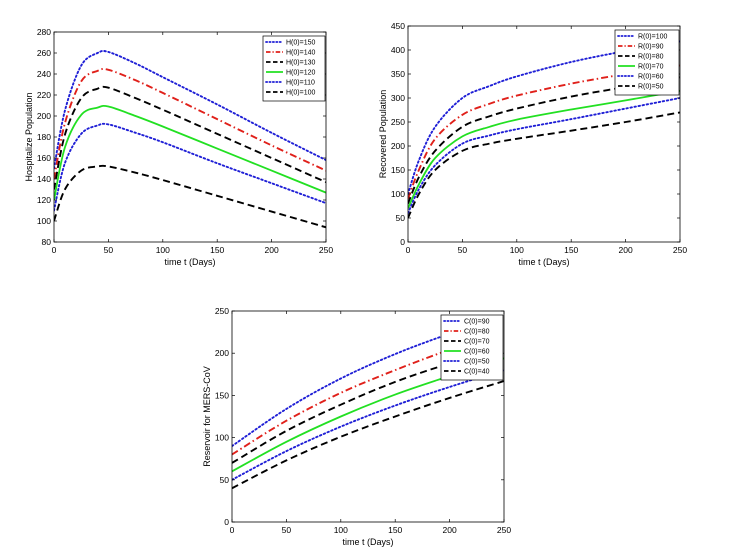  What do you see at coordinates (29, 136) in the screenshot?
I see `y-axis-label: Hospitalize Population` at bounding box center [29, 136].